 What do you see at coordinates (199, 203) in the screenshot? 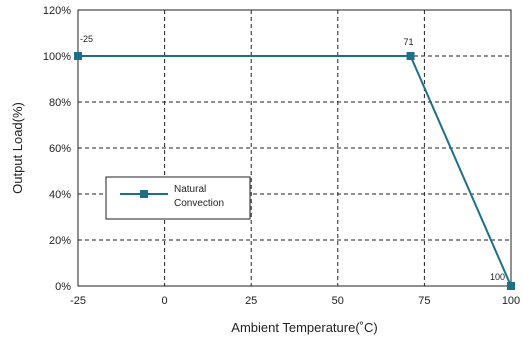
I see `legend-label: Convection` at bounding box center [199, 203].